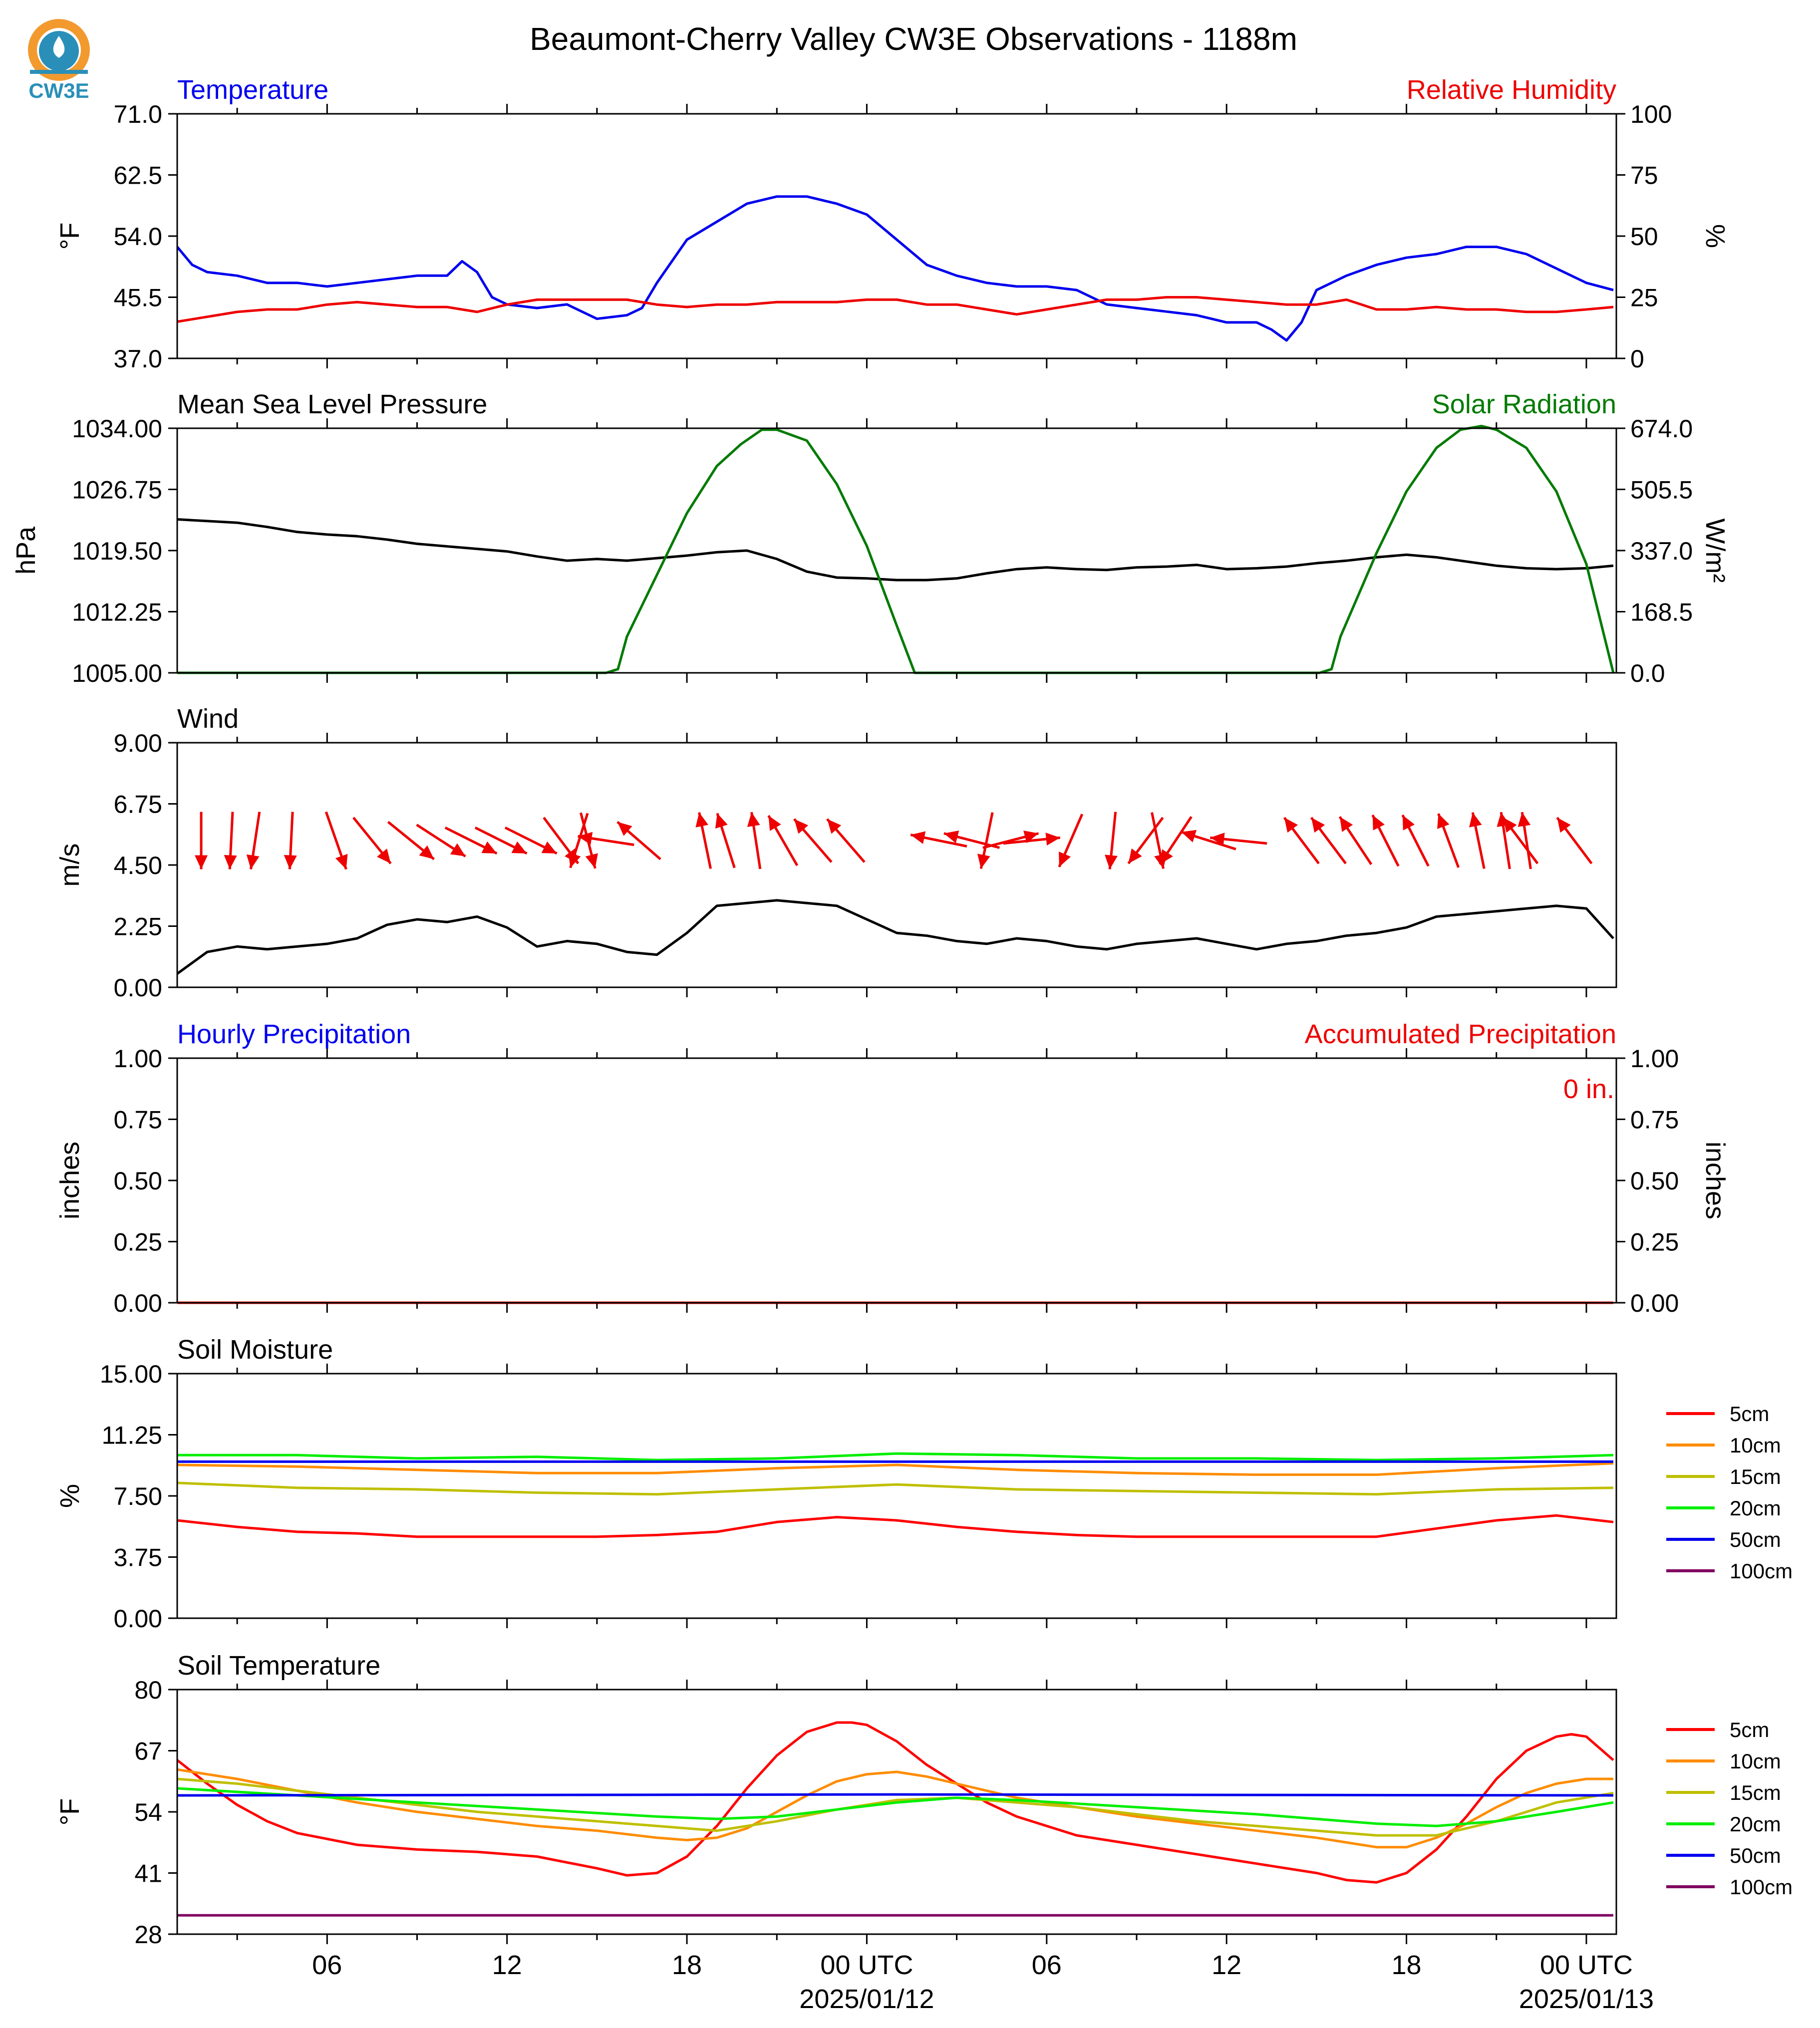 This screenshot has width=1820, height=2028. I want to click on y-tick-label-right: 25, so click(1644, 298).